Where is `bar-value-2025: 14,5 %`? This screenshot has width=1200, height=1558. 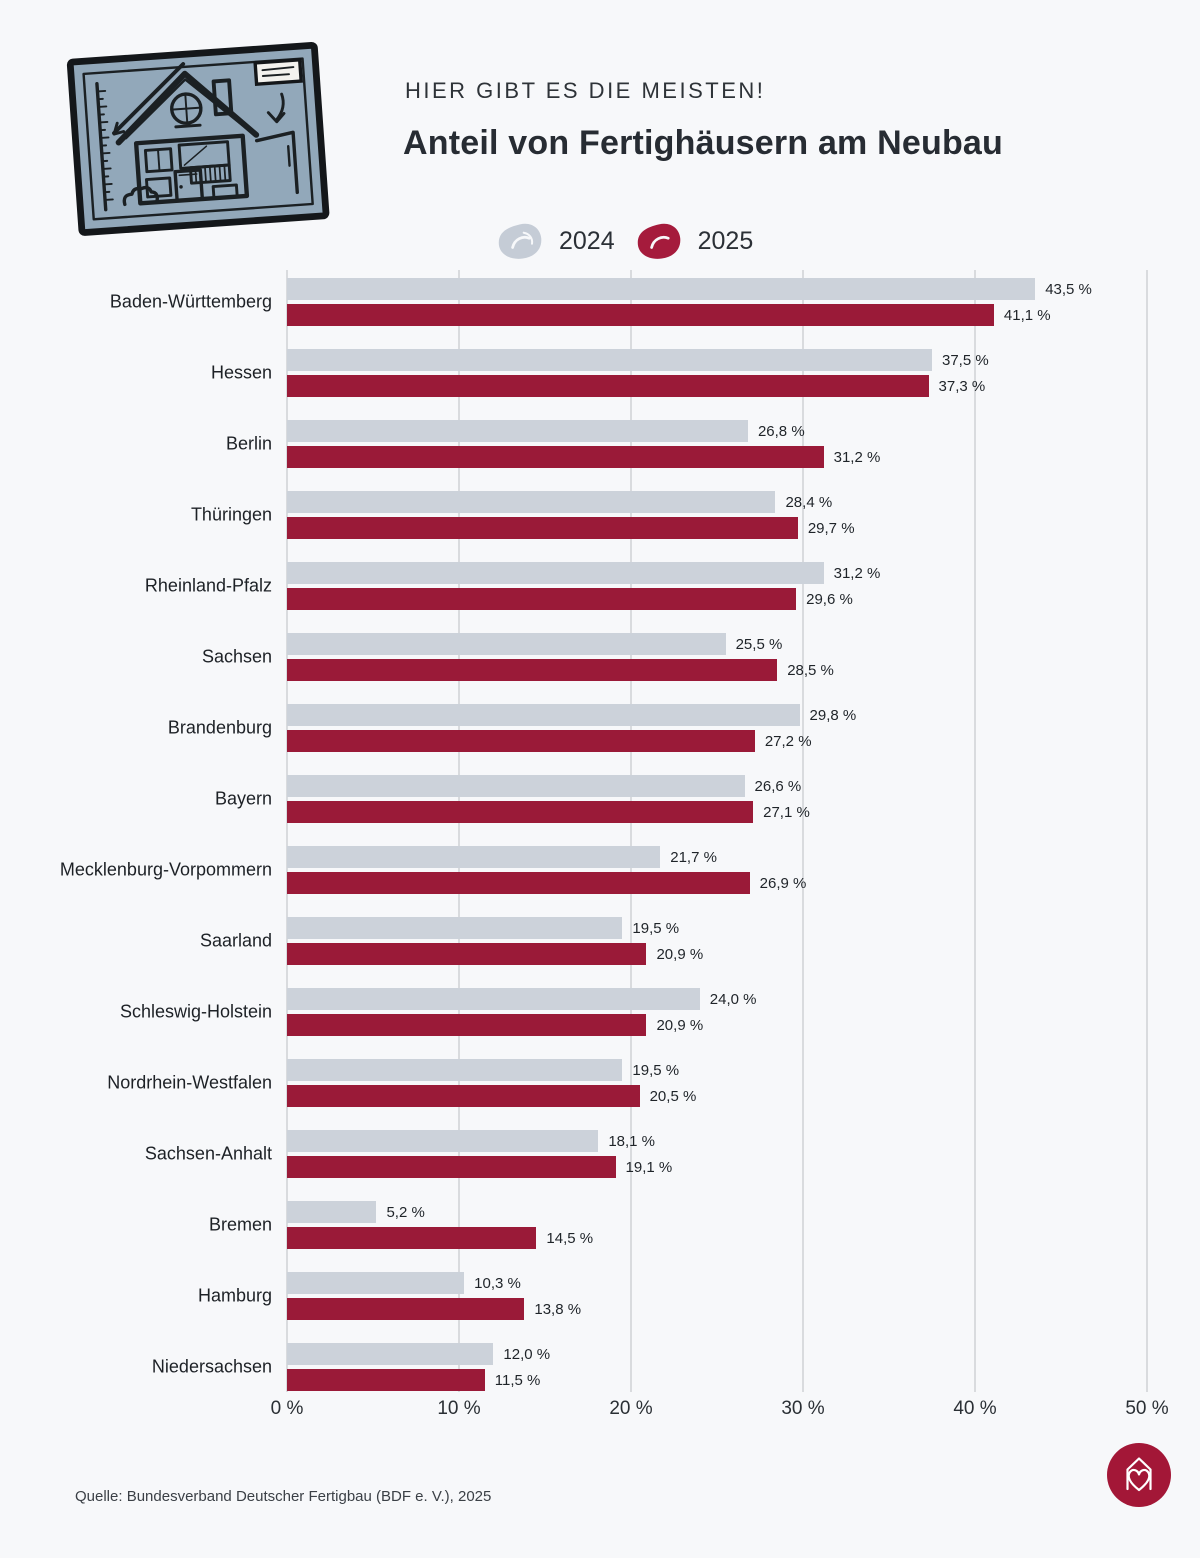 bar-value-2025: 14,5 % is located at coordinates (570, 1238).